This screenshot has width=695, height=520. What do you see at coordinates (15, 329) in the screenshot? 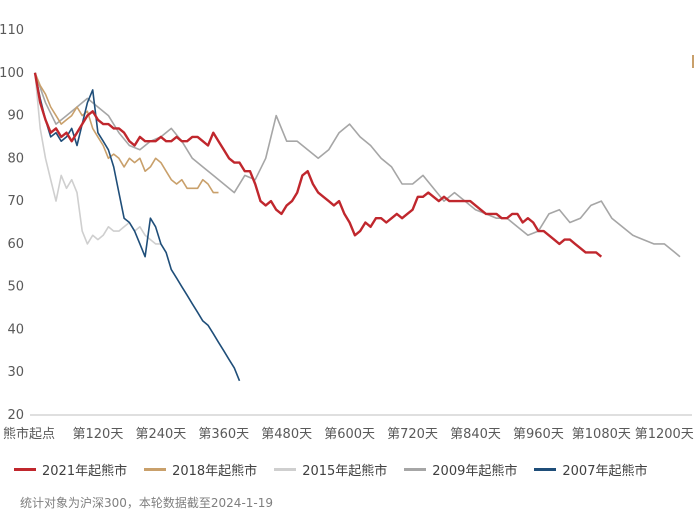
I see `y-tick-label: 40` at bounding box center [15, 329].